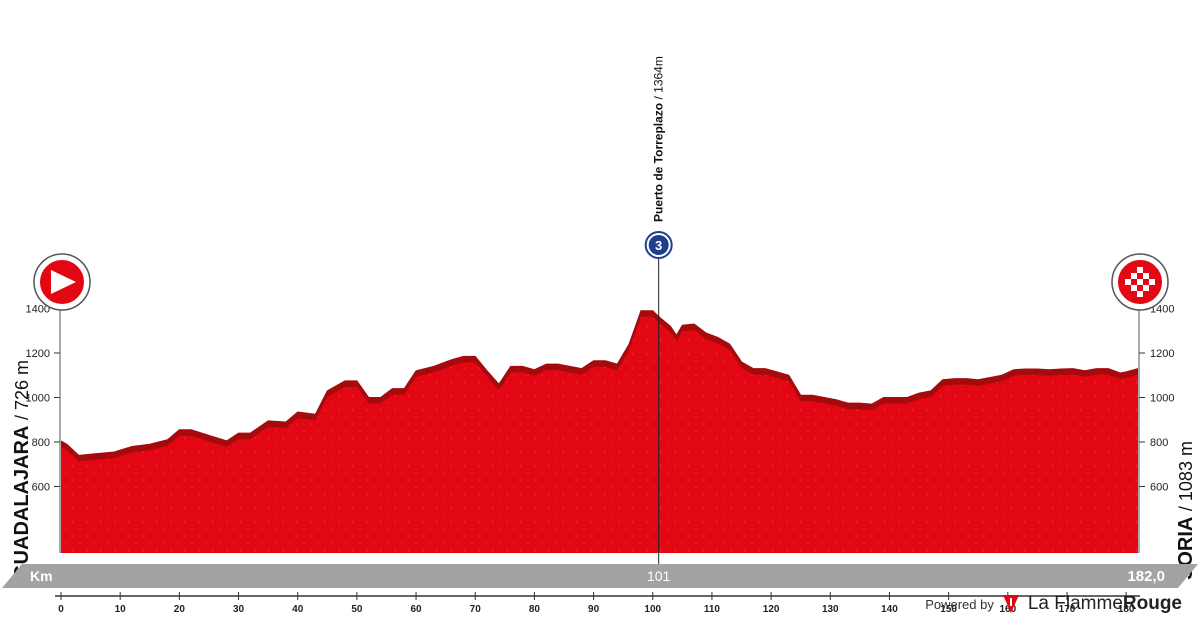 The image size is (1200, 620). I want to click on start-location: GUADALAJARA / 726 m, so click(22, 470).